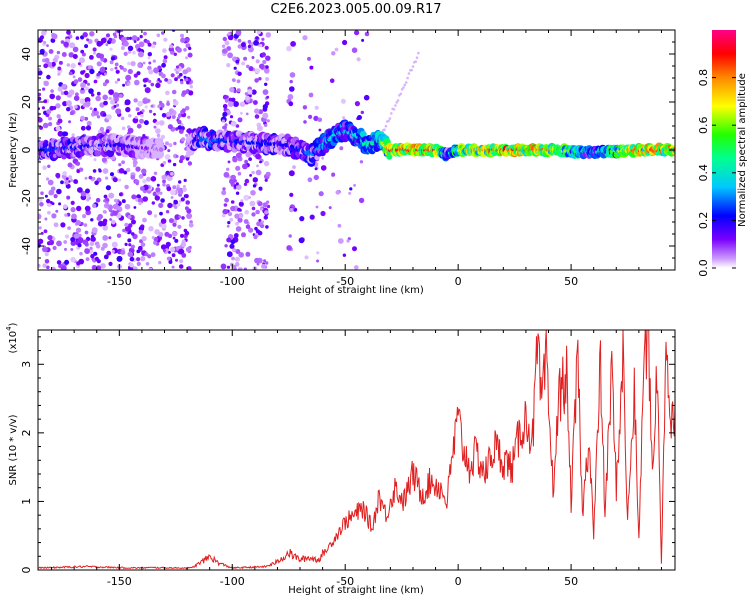 The height and width of the screenshot is (600, 750). What do you see at coordinates (13, 150) in the screenshot?
I see `spectrogram-ylabel: Frequency (Hz)` at bounding box center [13, 150].